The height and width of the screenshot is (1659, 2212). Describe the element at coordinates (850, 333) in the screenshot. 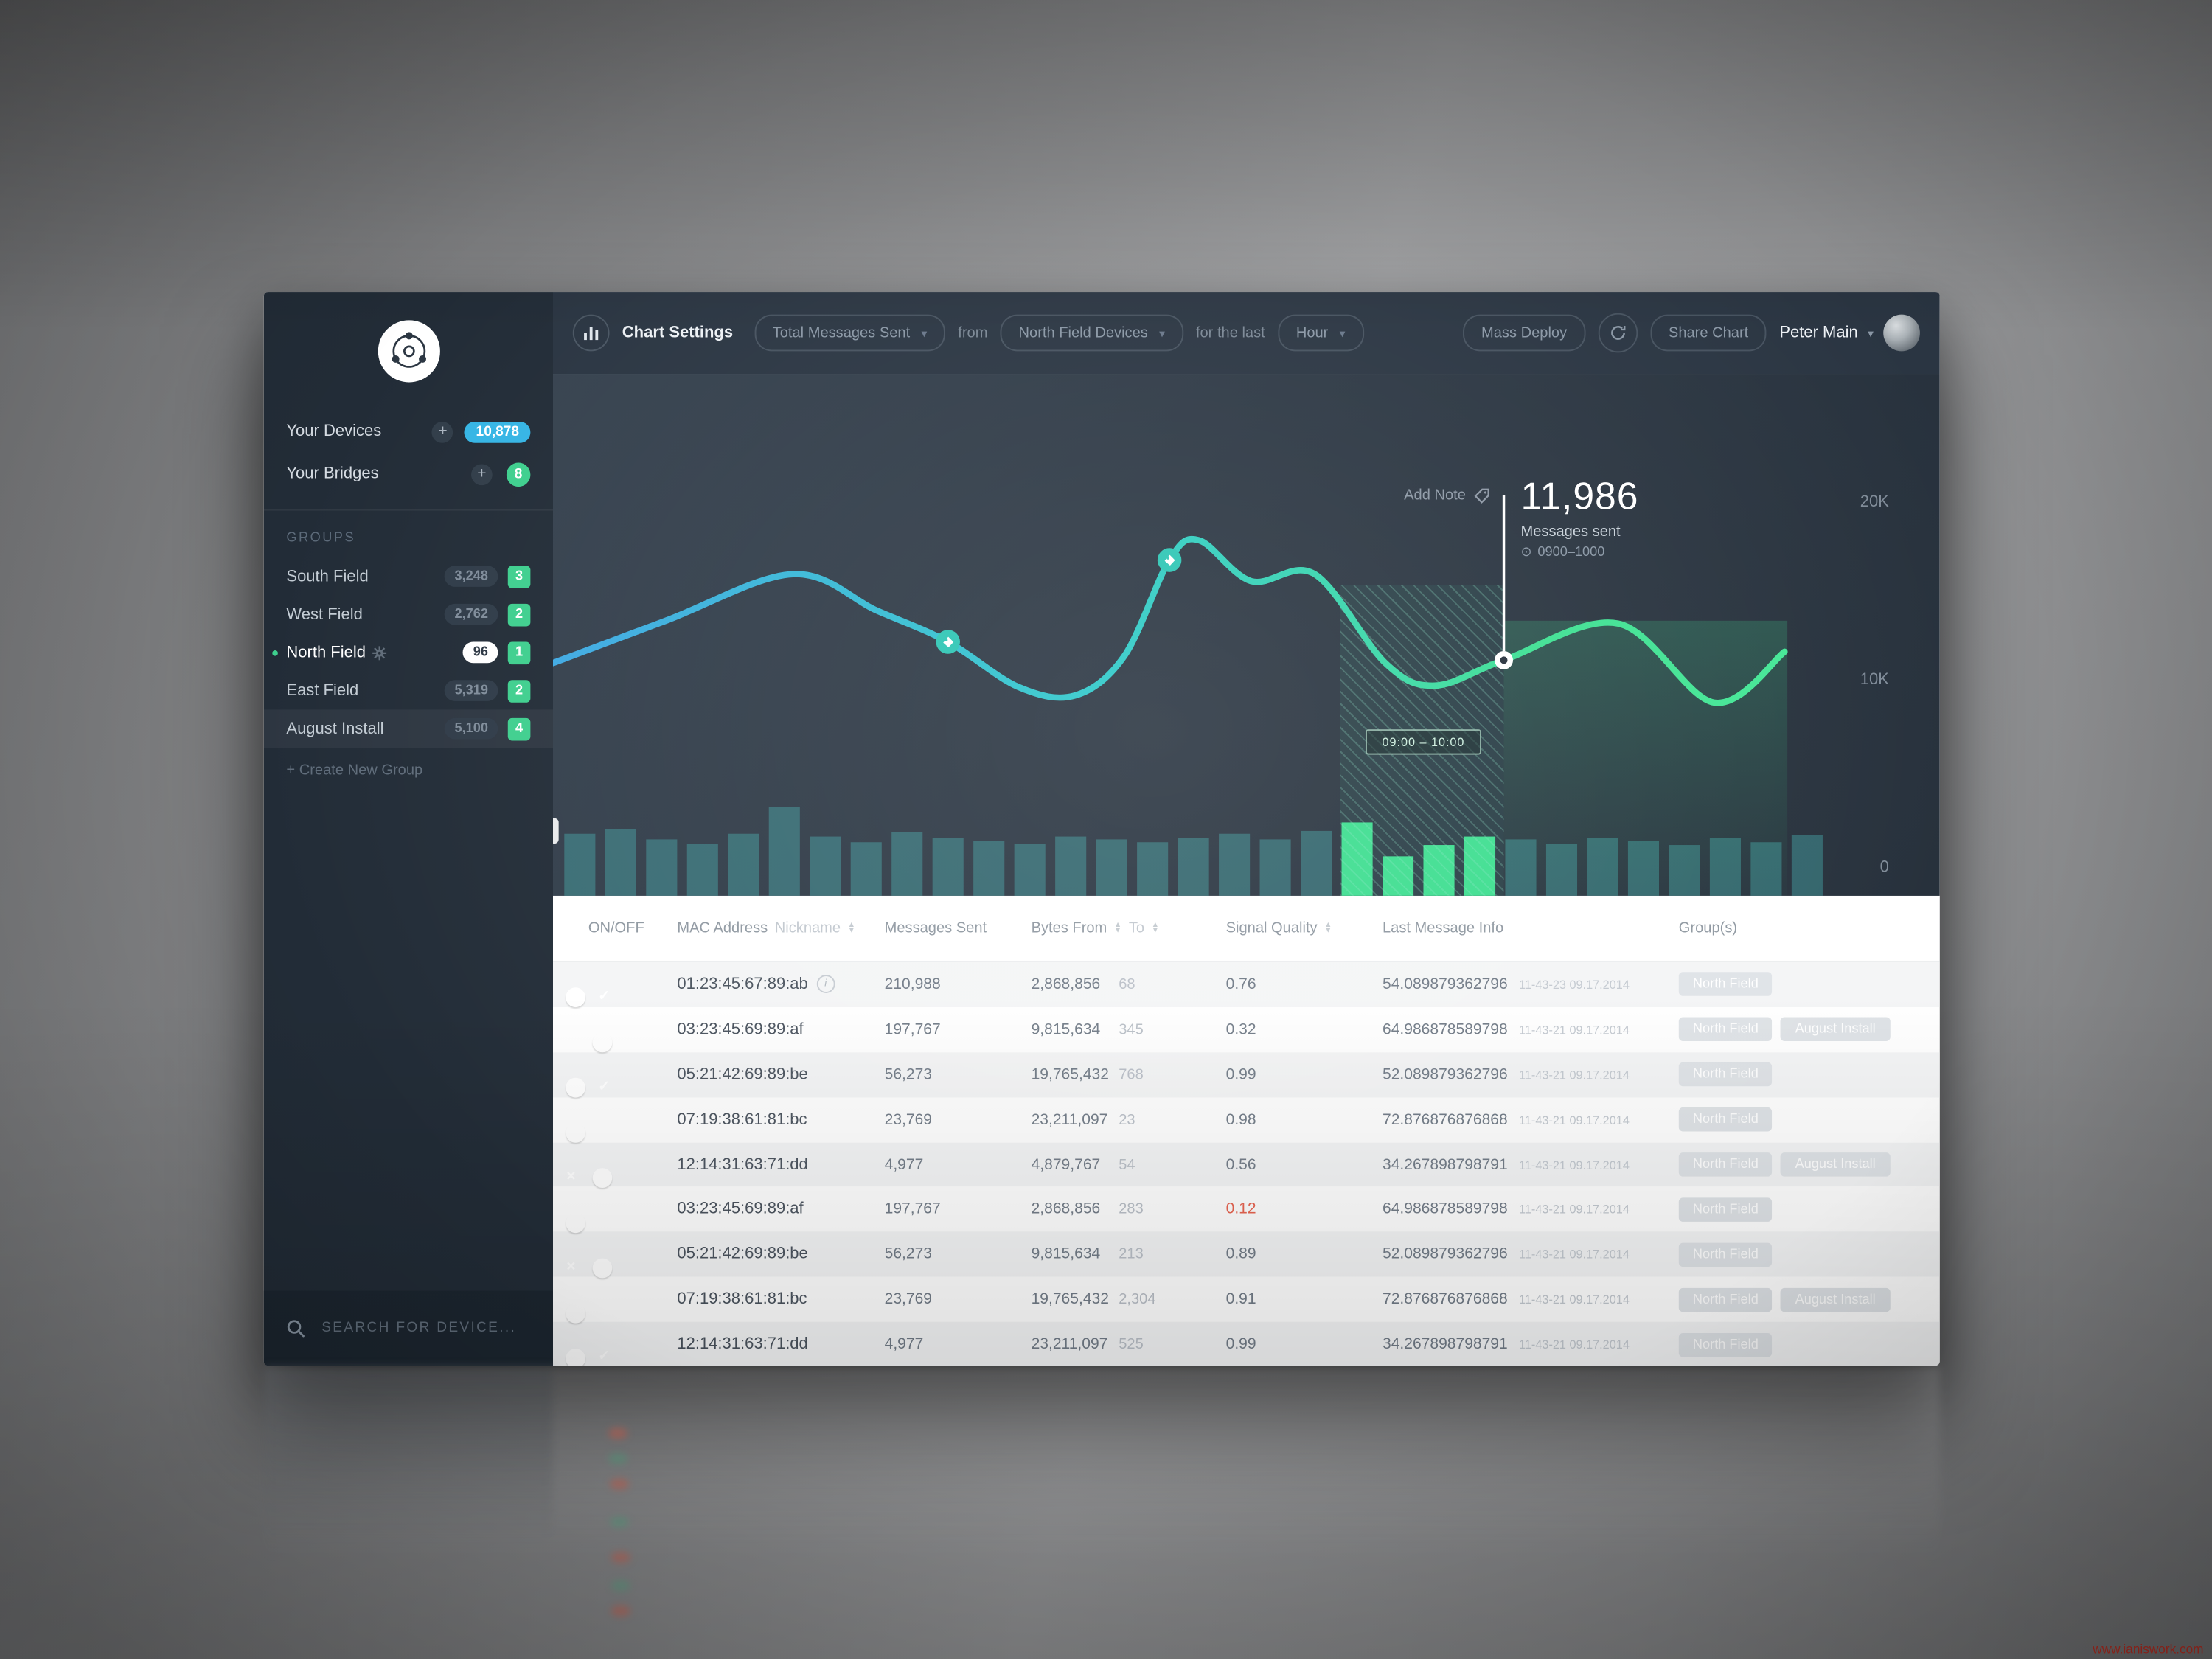

I see `metric-dropdown: Total Messages Sent ▾` at that location.